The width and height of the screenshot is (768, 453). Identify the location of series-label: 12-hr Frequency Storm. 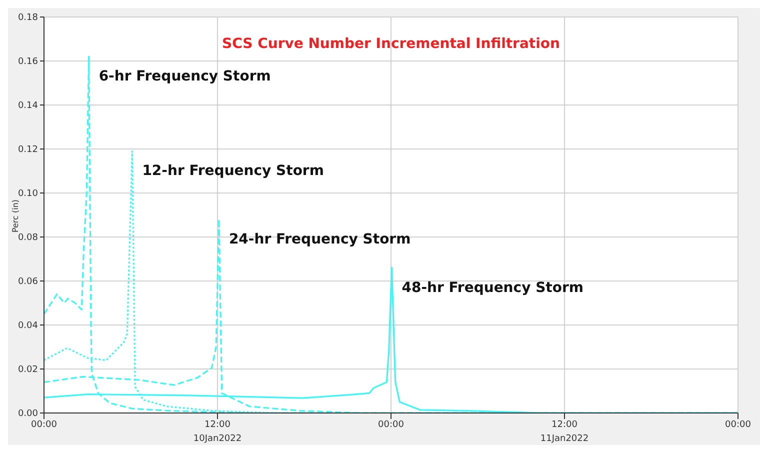
(233, 171).